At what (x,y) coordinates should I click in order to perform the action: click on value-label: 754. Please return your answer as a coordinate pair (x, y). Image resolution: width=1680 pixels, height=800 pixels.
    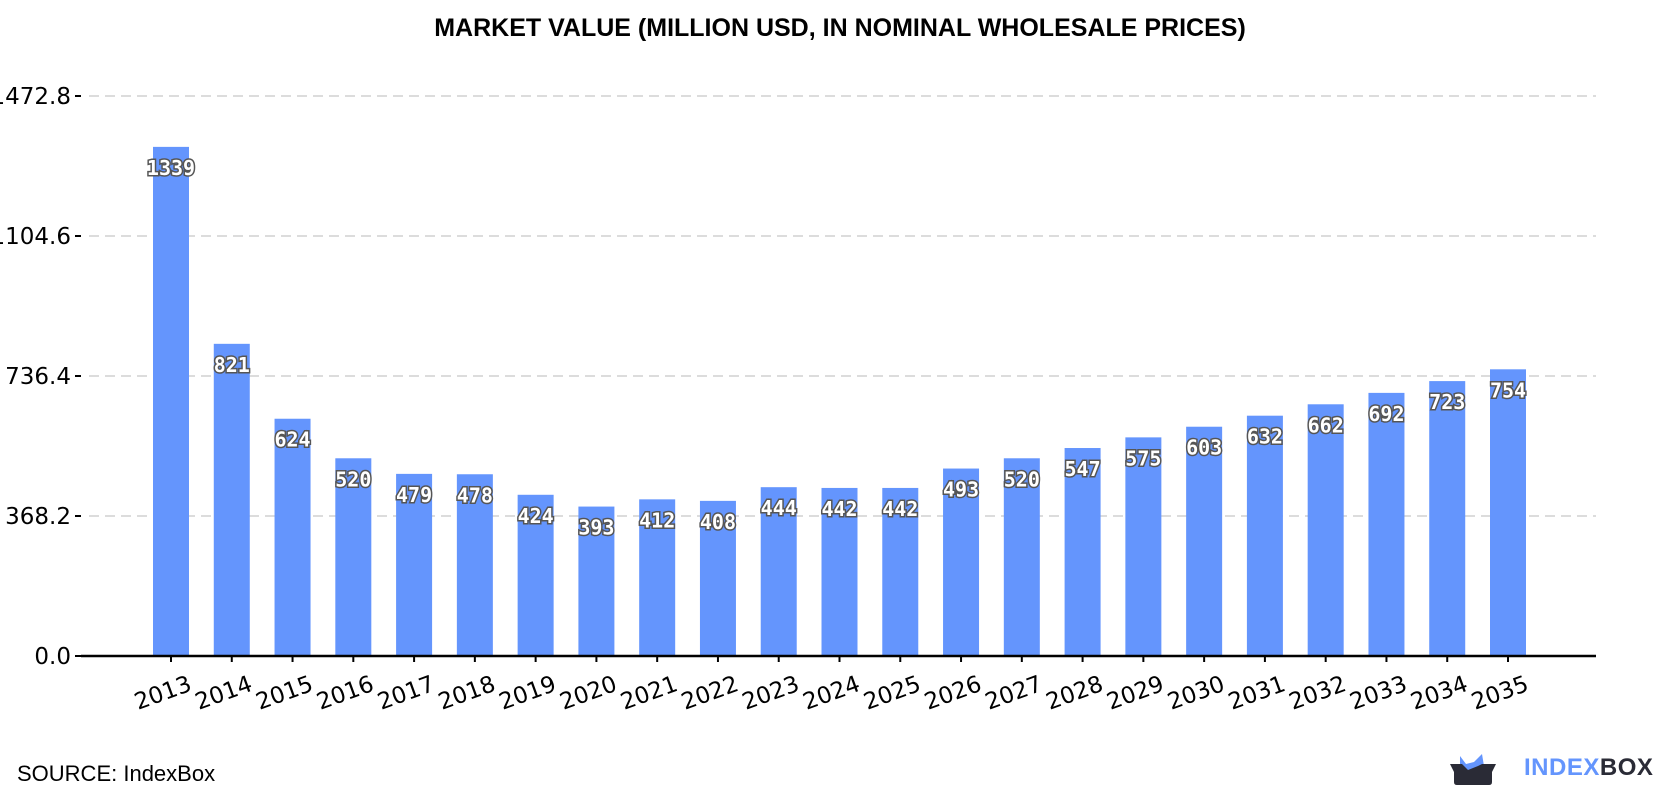
    Looking at the image, I should click on (1508, 390).